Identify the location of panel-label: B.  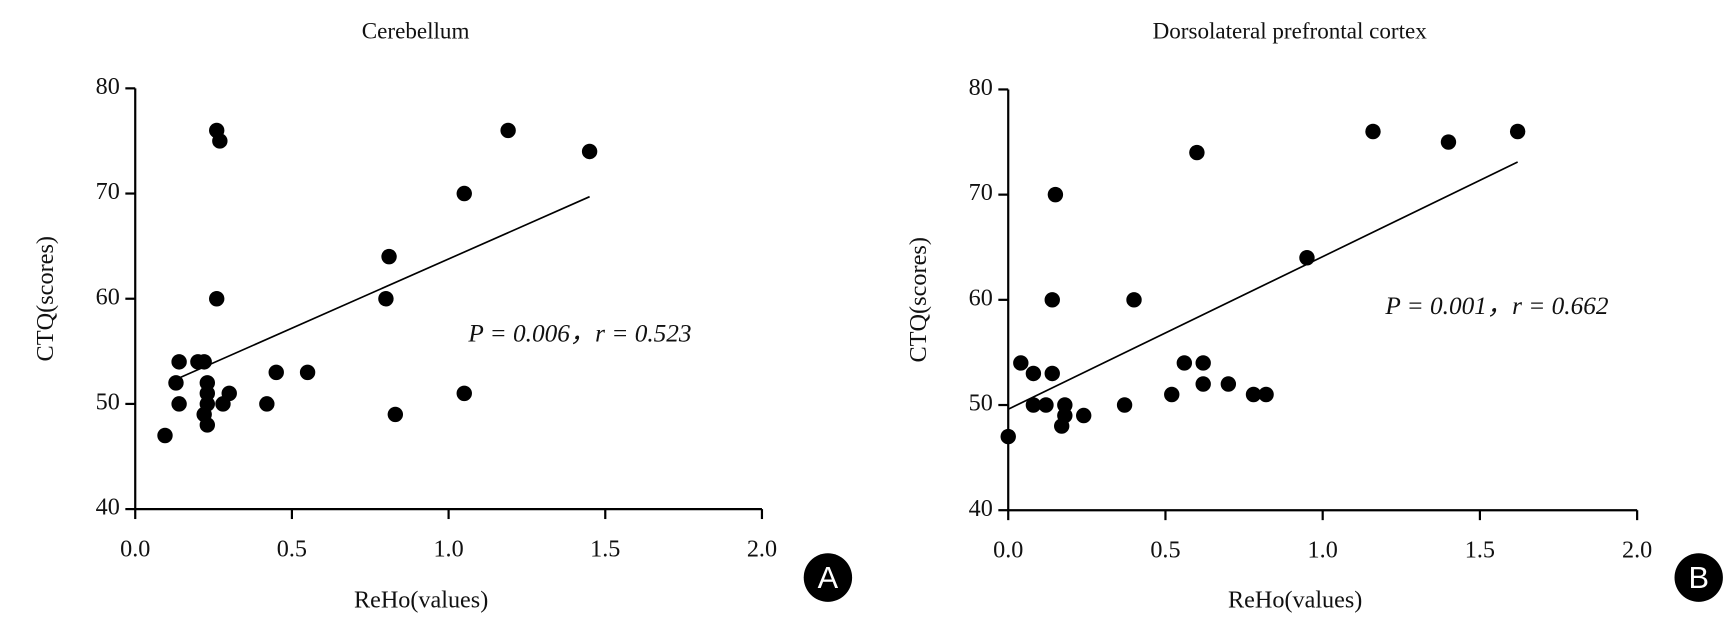
(1698, 577).